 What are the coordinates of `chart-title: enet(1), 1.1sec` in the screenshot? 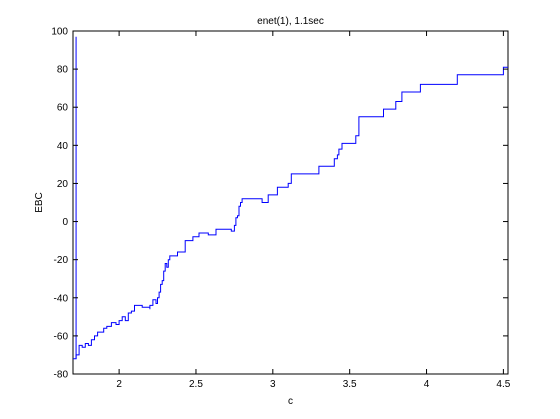 It's located at (290, 21).